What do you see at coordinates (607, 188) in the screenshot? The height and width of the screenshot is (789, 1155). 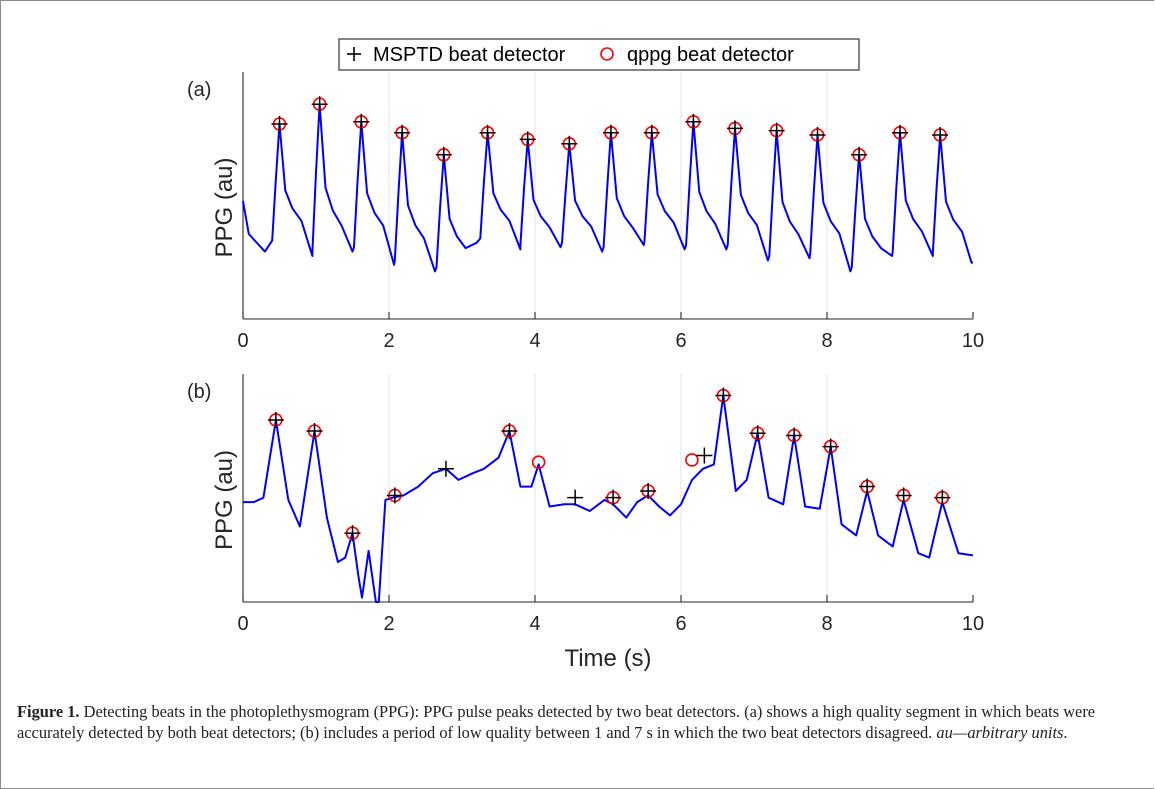 I see `ppg-signal-line` at bounding box center [607, 188].